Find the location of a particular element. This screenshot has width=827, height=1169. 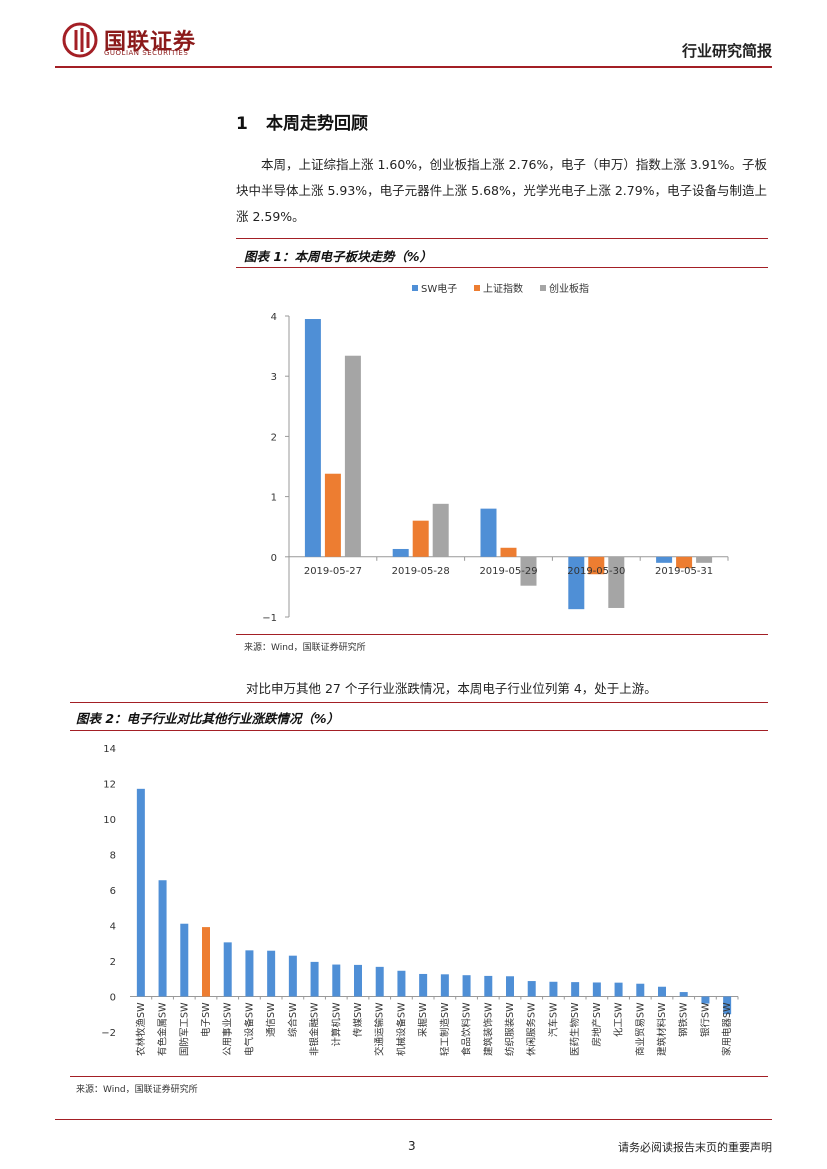

x-tick-label: 房地产SW is located at coordinates (597, 1024).